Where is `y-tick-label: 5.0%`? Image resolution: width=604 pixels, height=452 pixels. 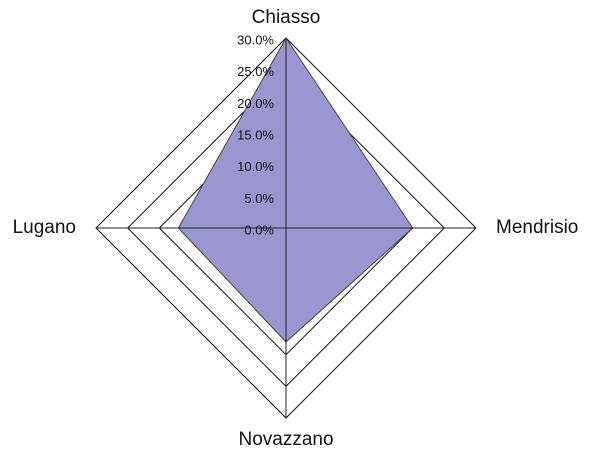 y-tick-label: 5.0% is located at coordinates (259, 198).